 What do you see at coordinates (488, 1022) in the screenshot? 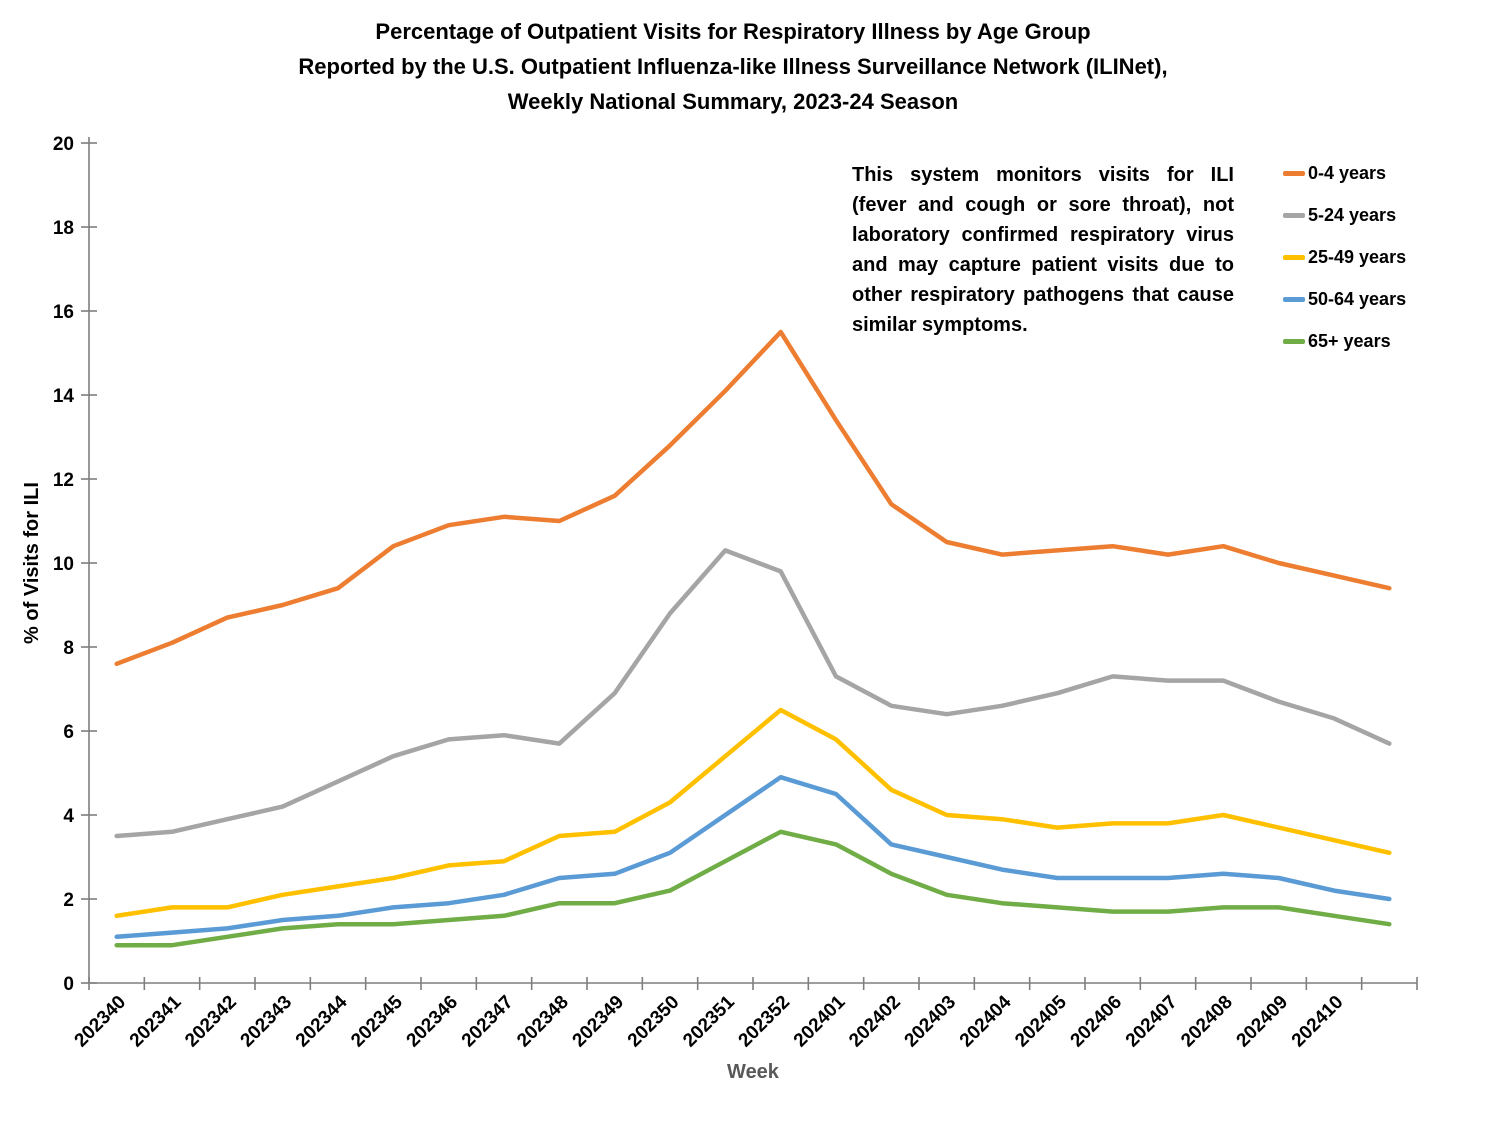
I see `x-axis-tick-label: 202347` at bounding box center [488, 1022].